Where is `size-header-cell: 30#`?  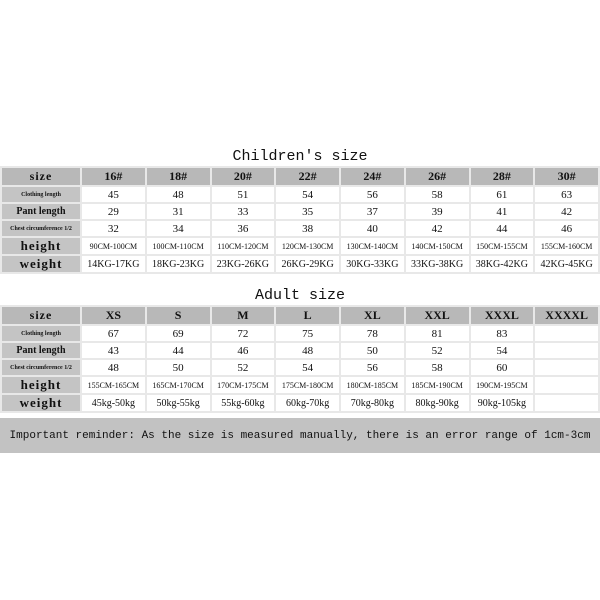
size-header-cell: 30# is located at coordinates (566, 176).